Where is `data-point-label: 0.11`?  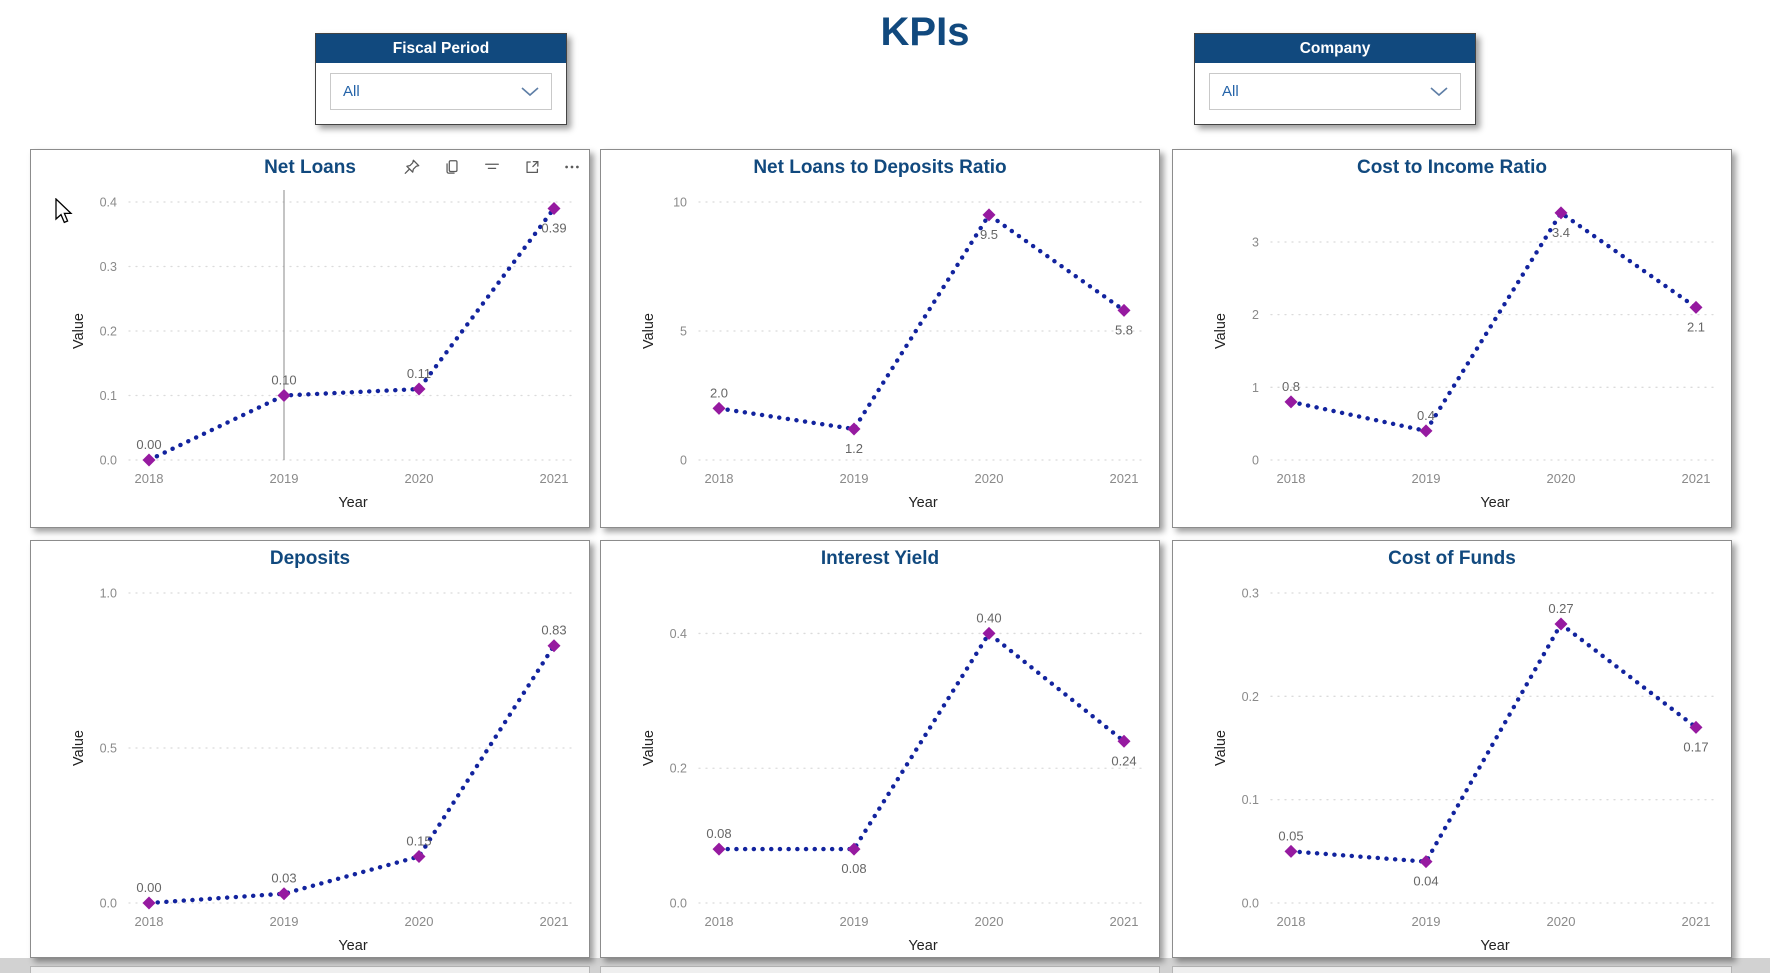 data-point-label: 0.11 is located at coordinates (419, 373).